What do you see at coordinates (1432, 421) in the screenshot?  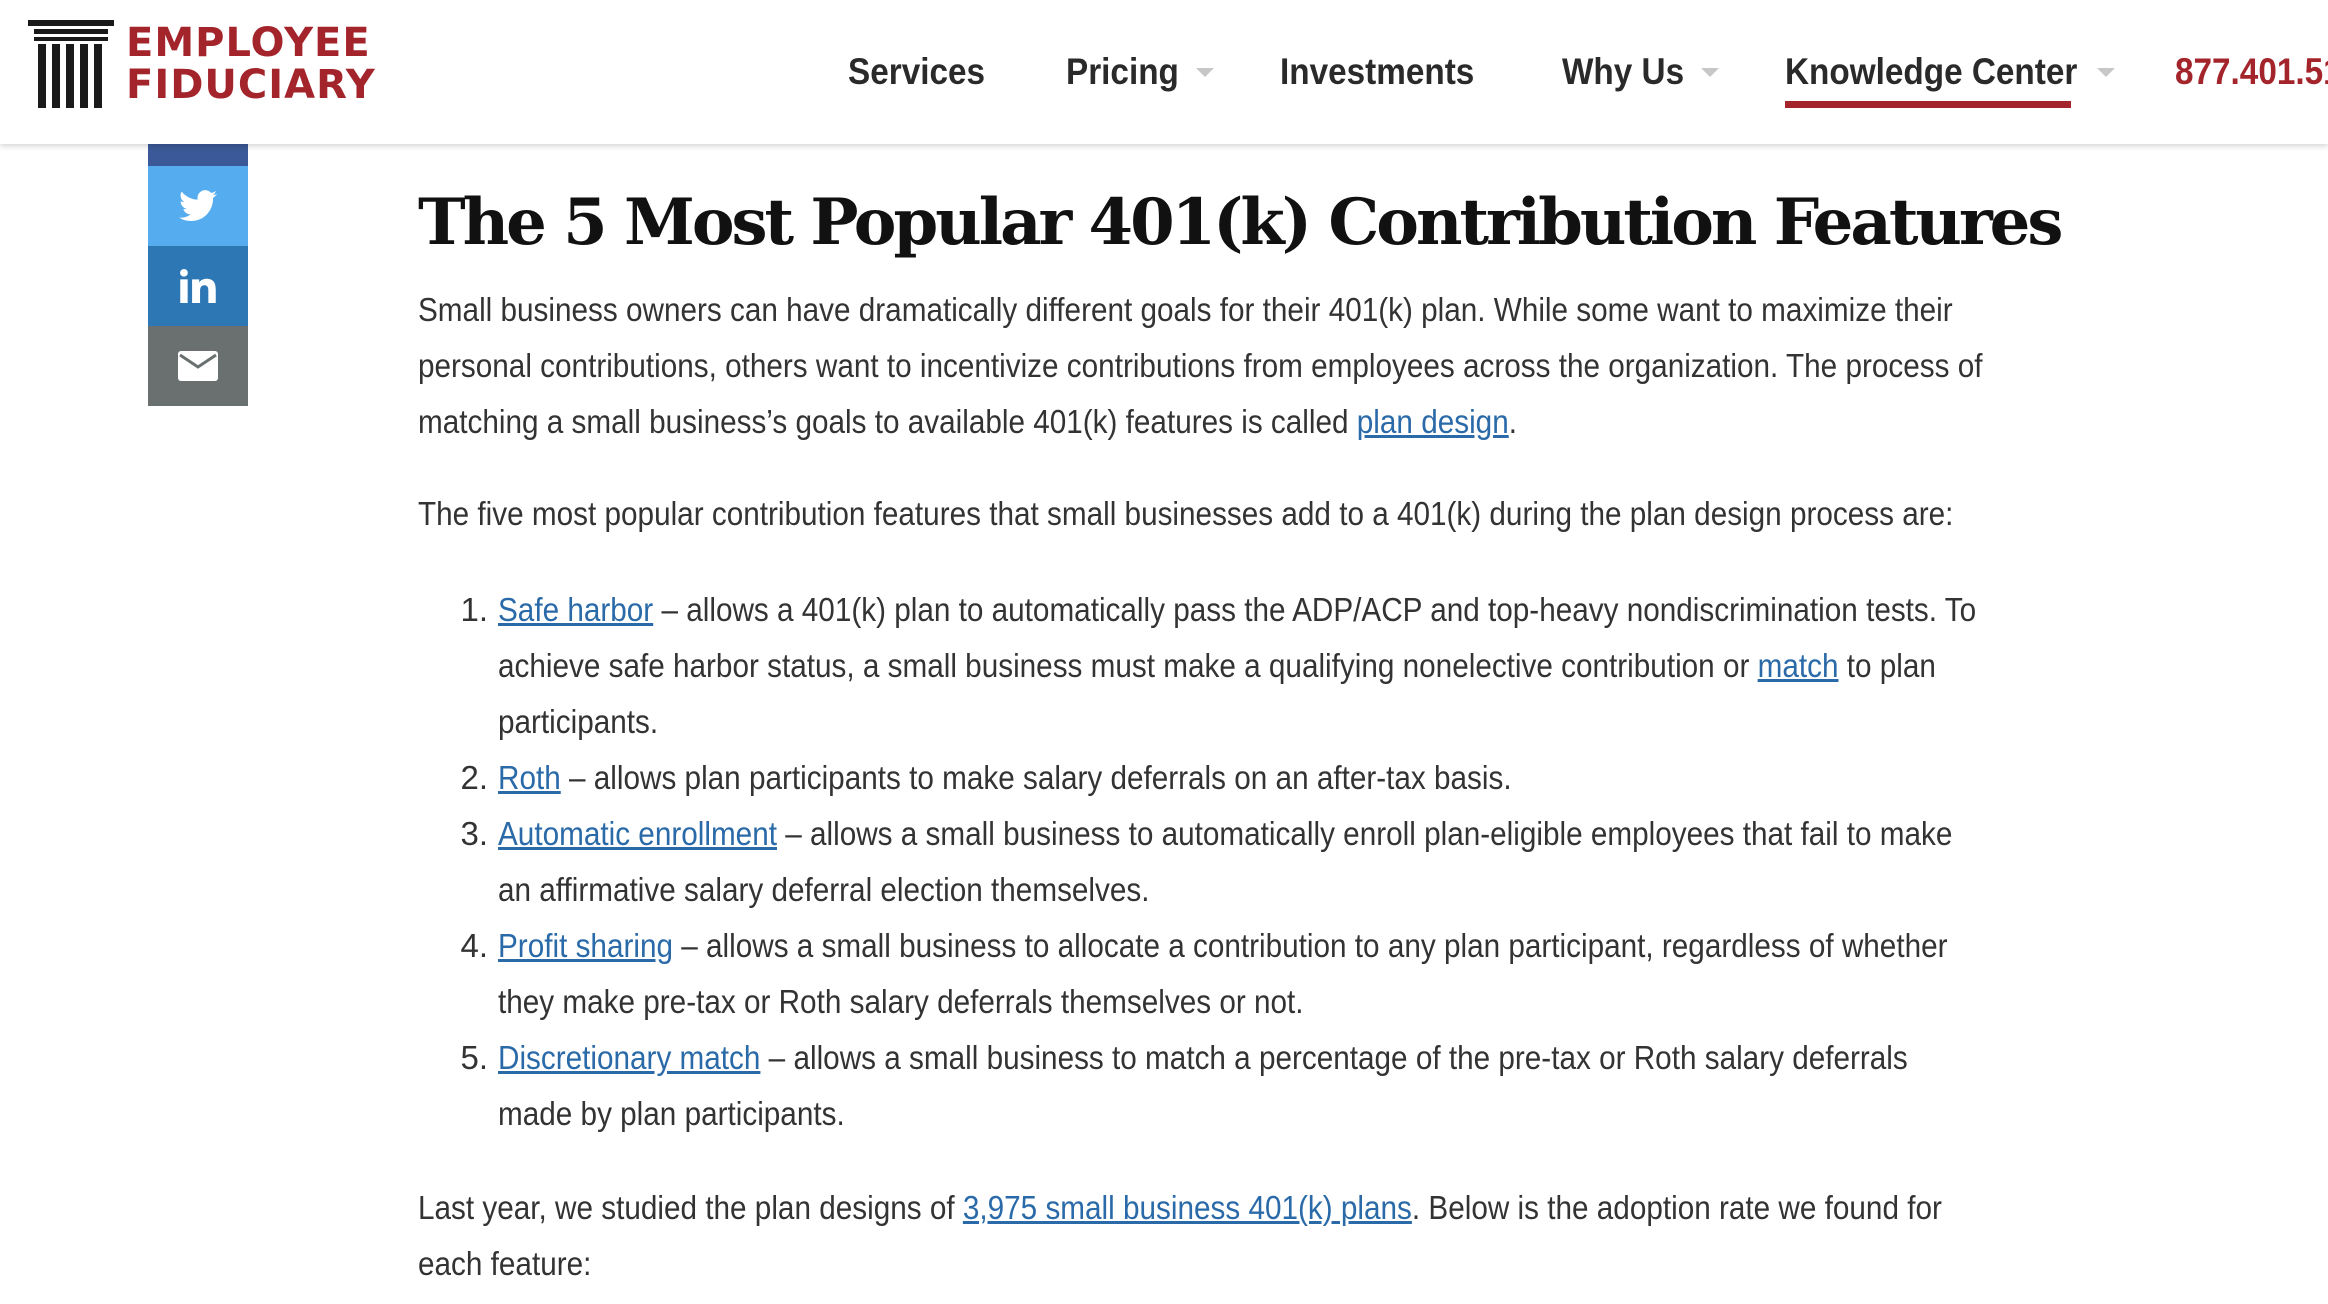 I see `plan-design-link: plan design` at bounding box center [1432, 421].